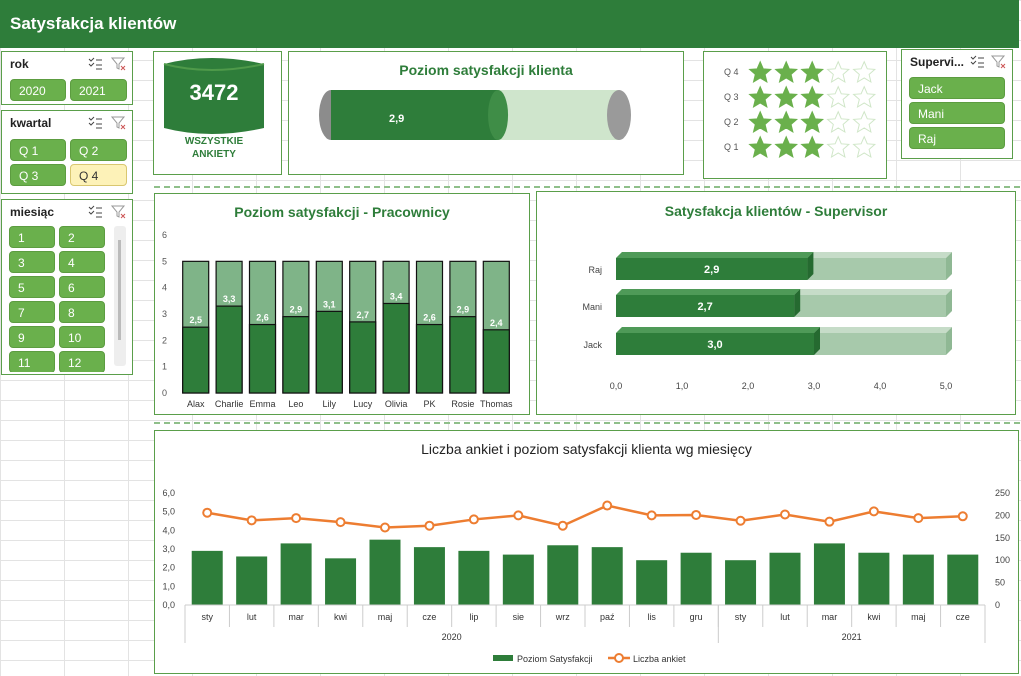 The width and height of the screenshot is (1021, 676). I want to click on y-tick-label: Jack, so click(592, 345).